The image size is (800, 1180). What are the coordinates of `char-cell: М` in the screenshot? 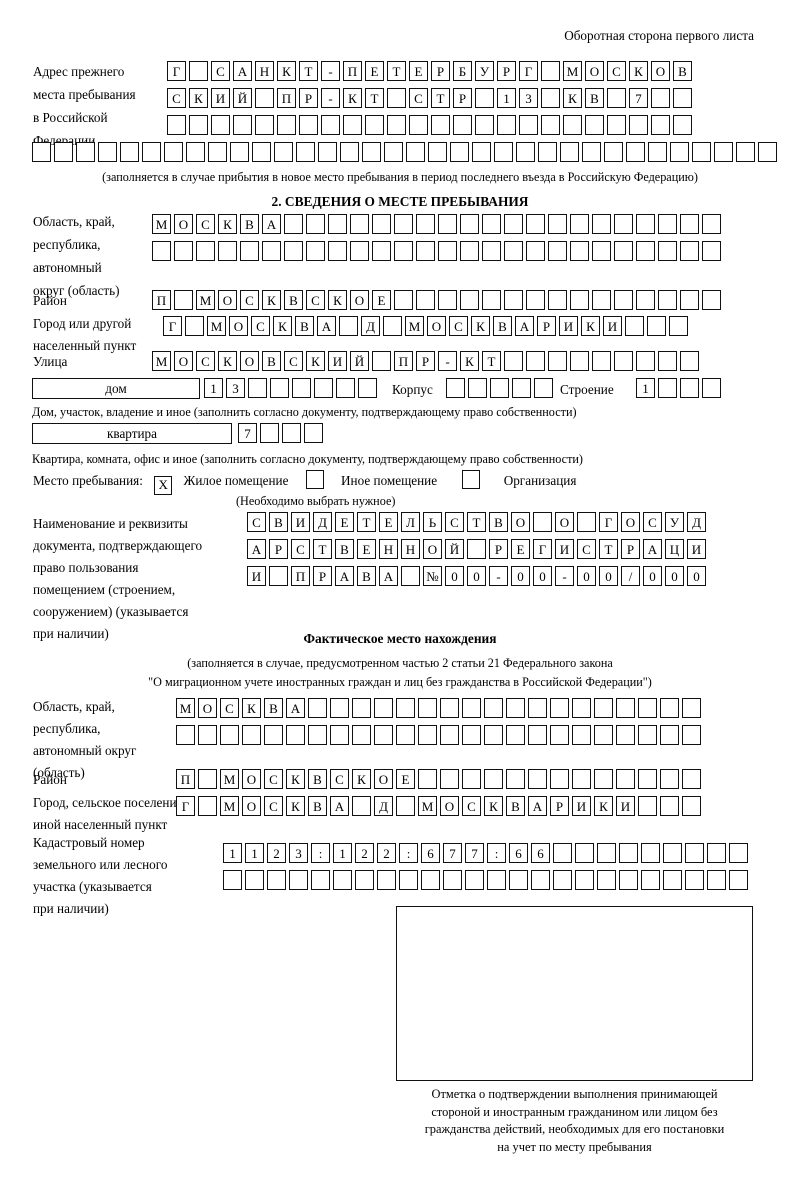 It's located at (205, 300).